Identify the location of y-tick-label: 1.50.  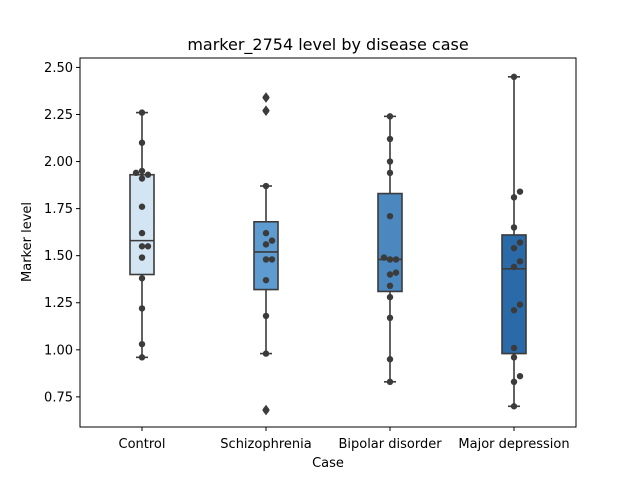
(58, 256).